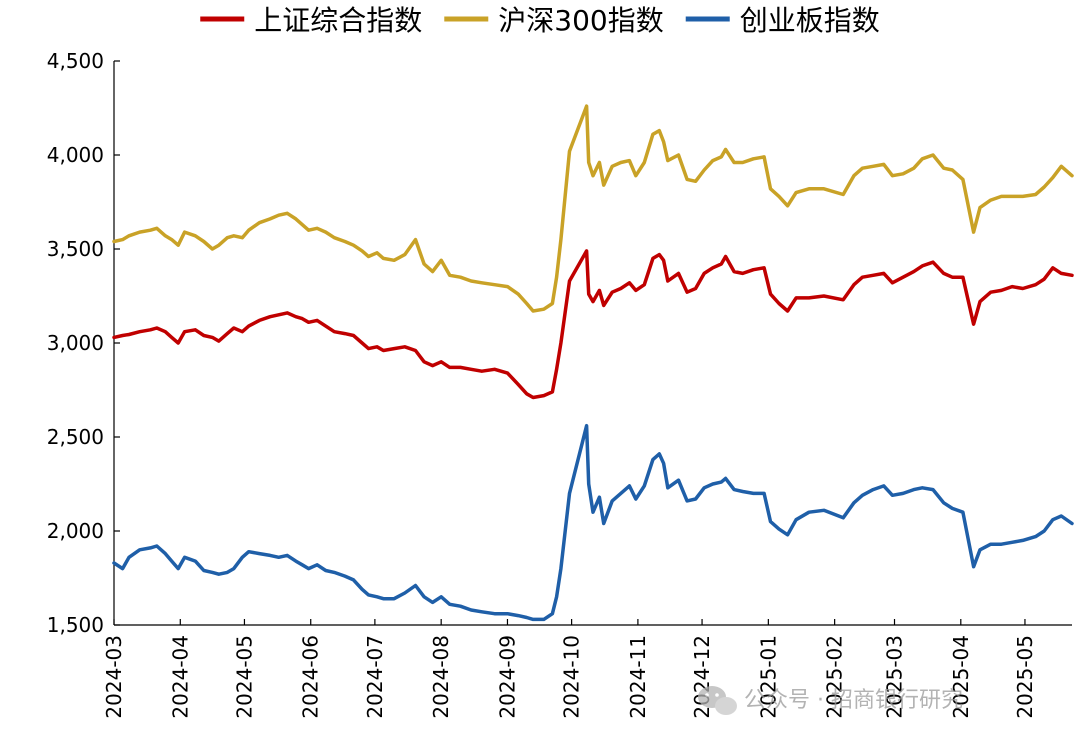 This screenshot has height=742, width=1080. Describe the element at coordinates (75, 625) in the screenshot. I see `y-tick-label: 1,500` at that location.